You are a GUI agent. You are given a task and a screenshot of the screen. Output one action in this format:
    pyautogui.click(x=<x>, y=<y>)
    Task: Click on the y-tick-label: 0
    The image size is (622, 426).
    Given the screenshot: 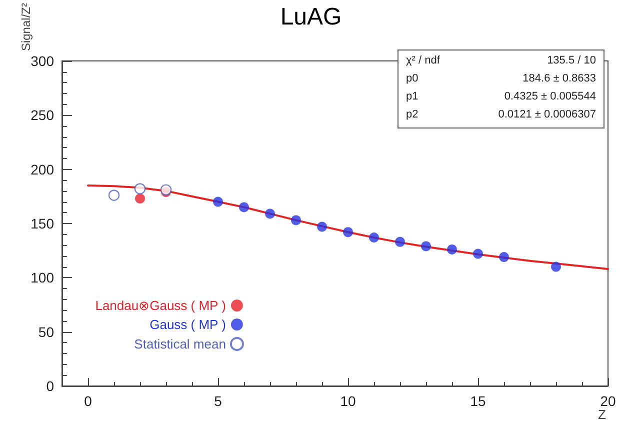 What is the action you would take?
    pyautogui.click(x=50, y=386)
    